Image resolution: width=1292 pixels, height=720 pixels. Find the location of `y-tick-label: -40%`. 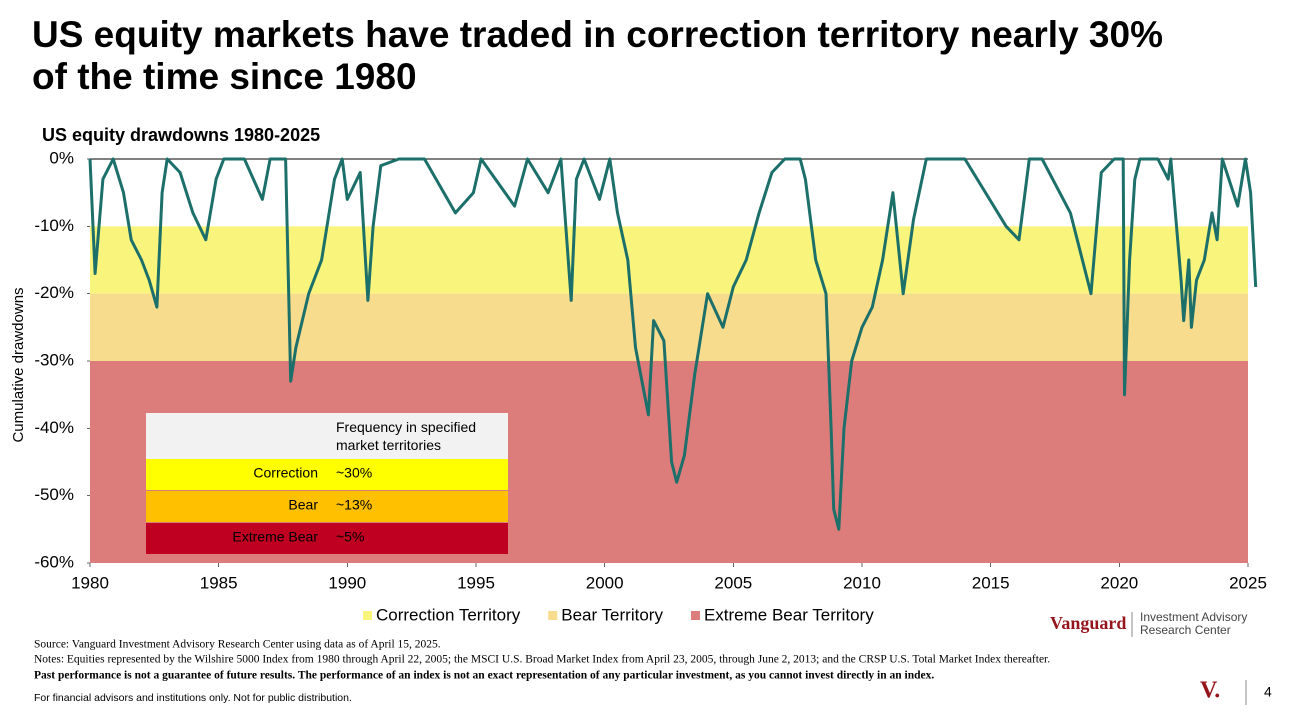

y-tick-label: -40% is located at coordinates (54, 427).